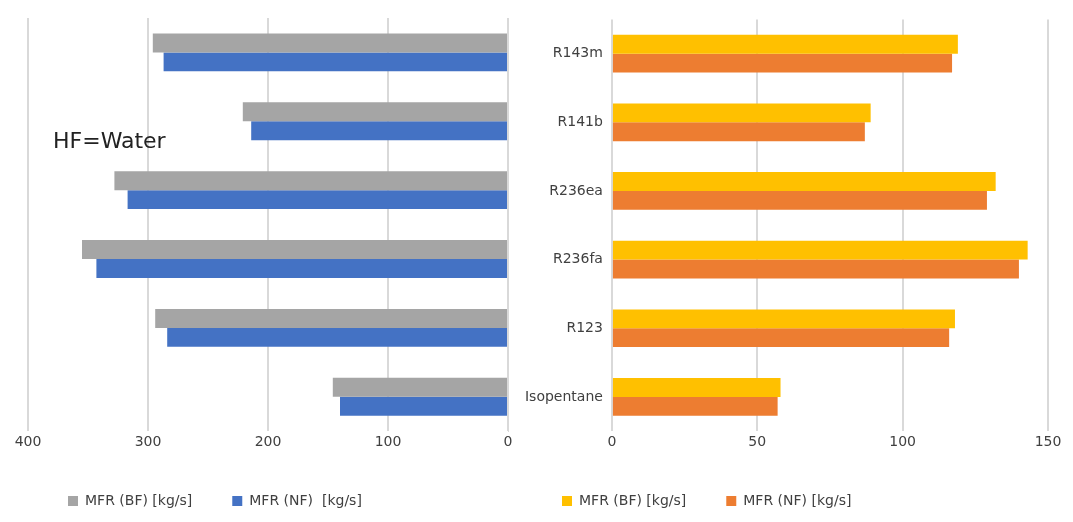  Describe the element at coordinates (576, 189) in the screenshot. I see `y-tick-label: R236ea` at that location.